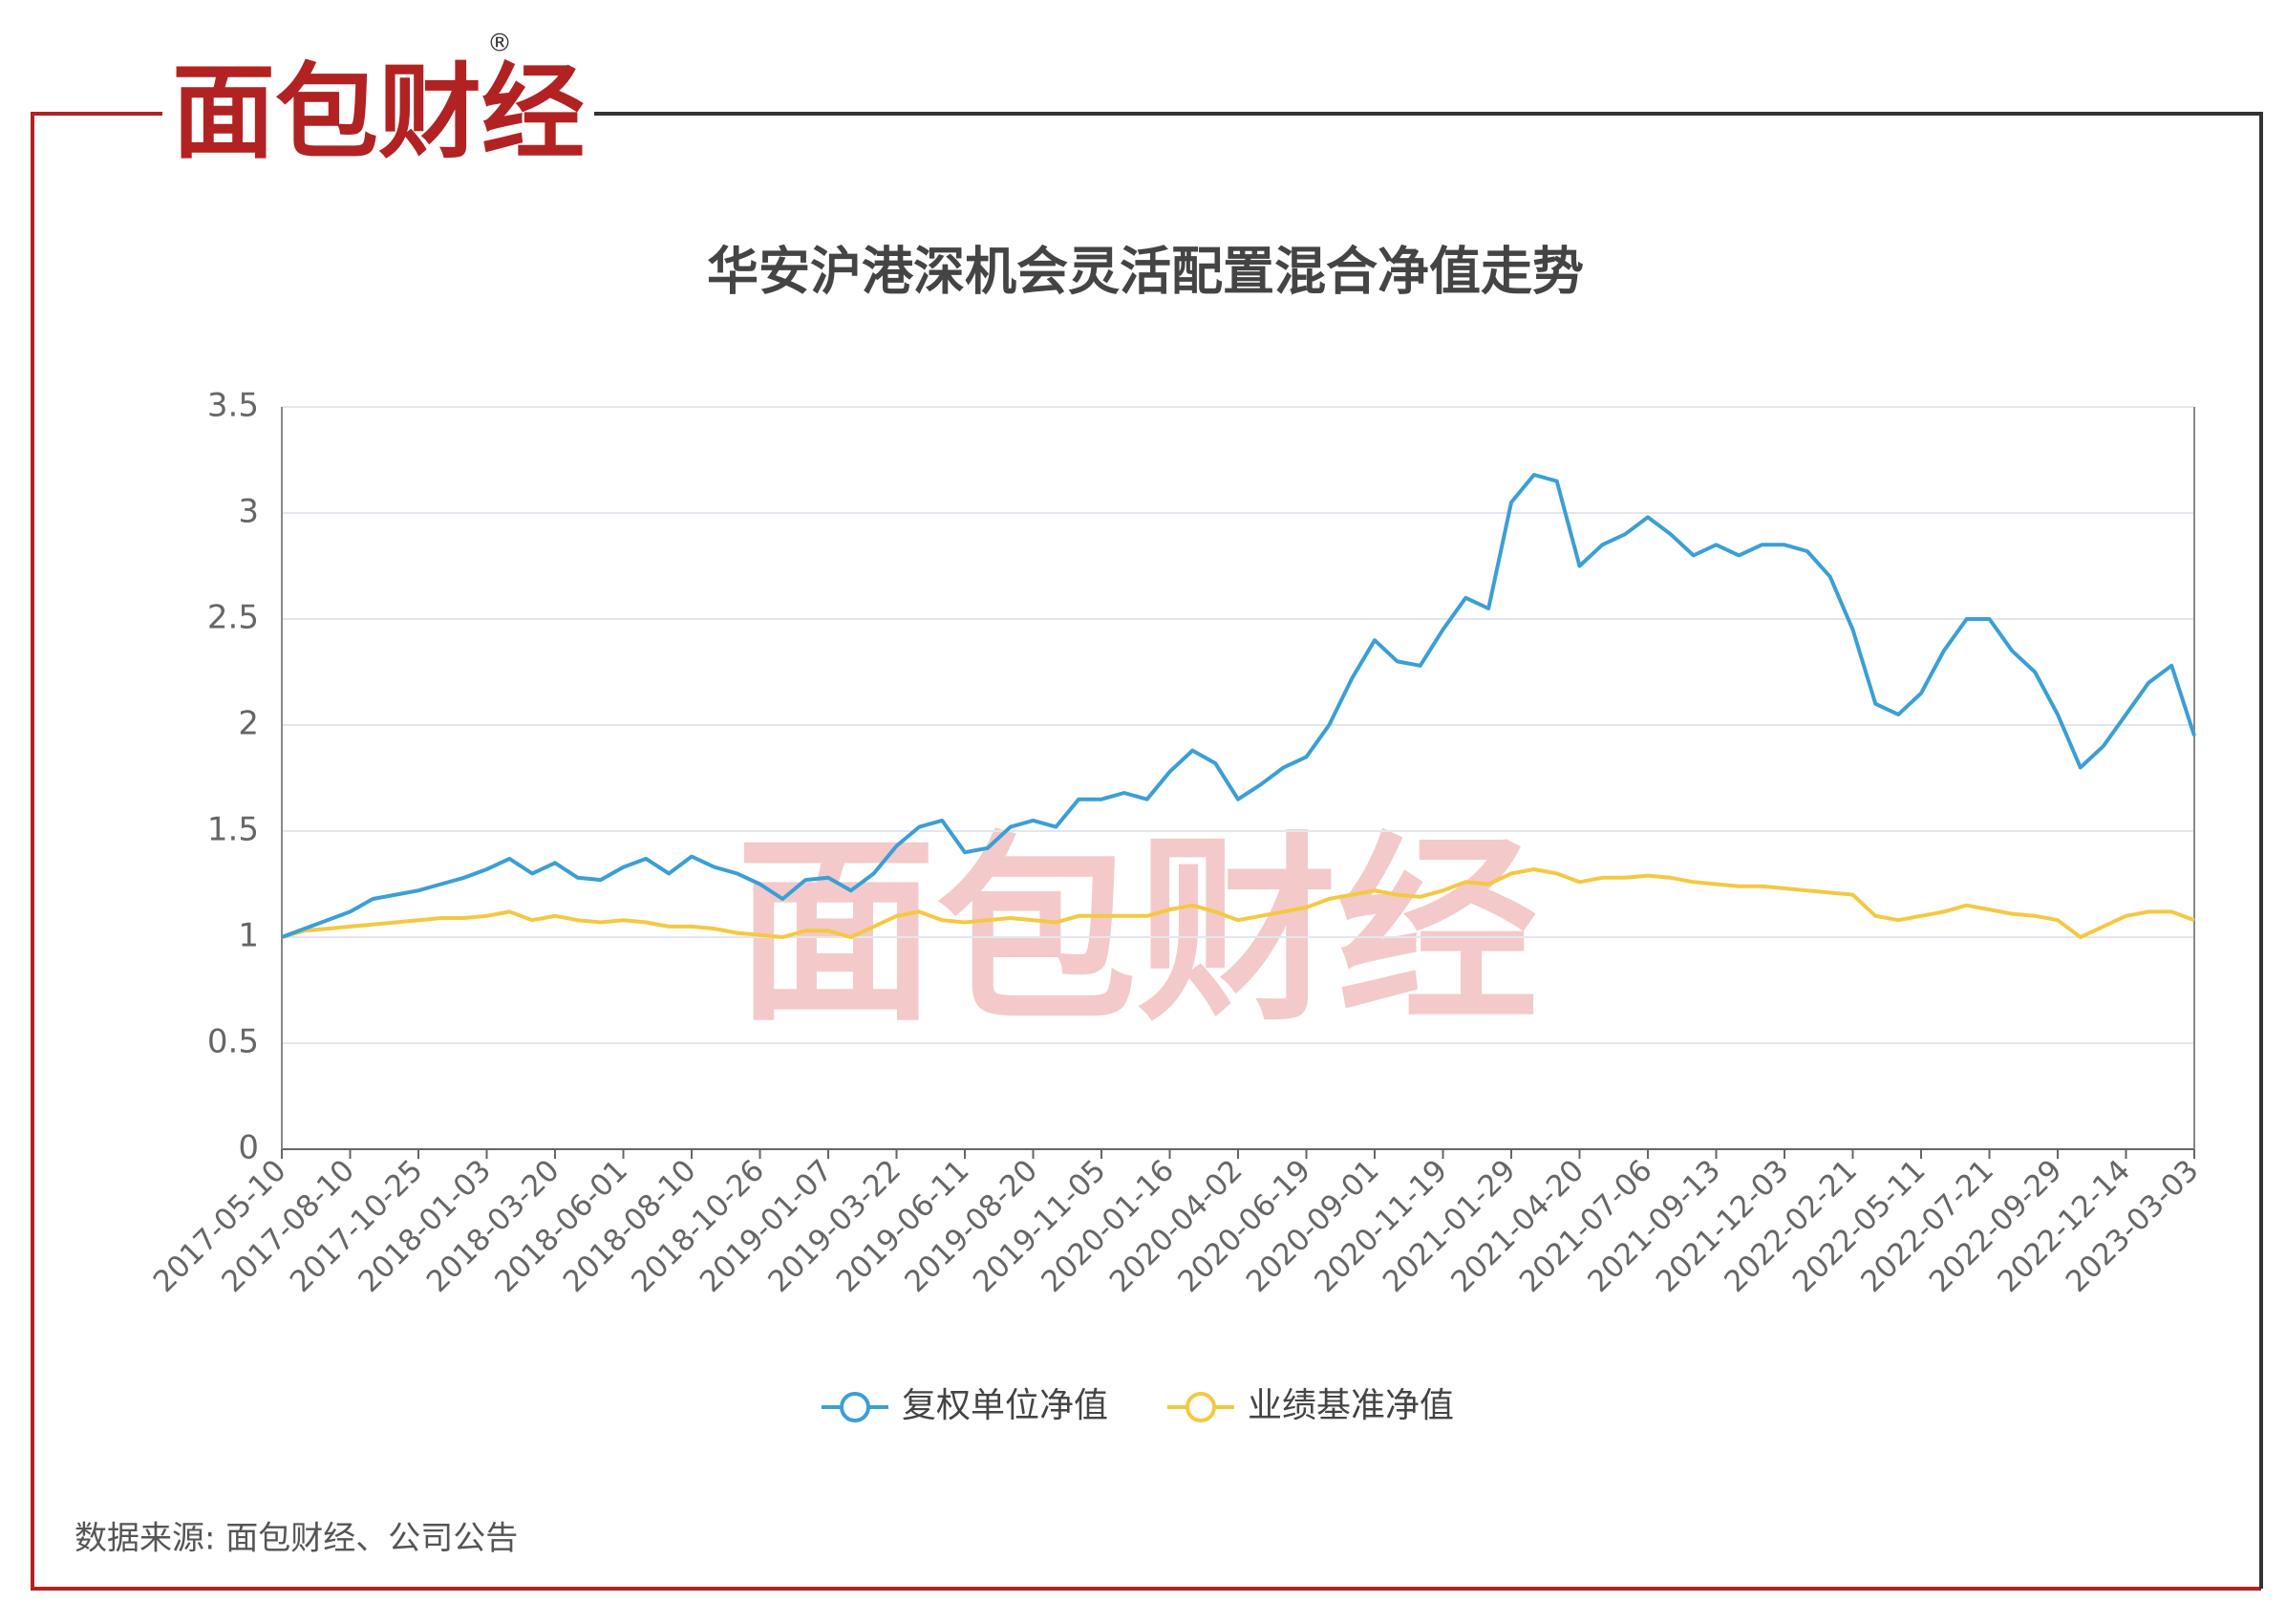 Image resolution: width=2286 pixels, height=1624 pixels. I want to click on watermark: 面包财经, so click(1137, 932).